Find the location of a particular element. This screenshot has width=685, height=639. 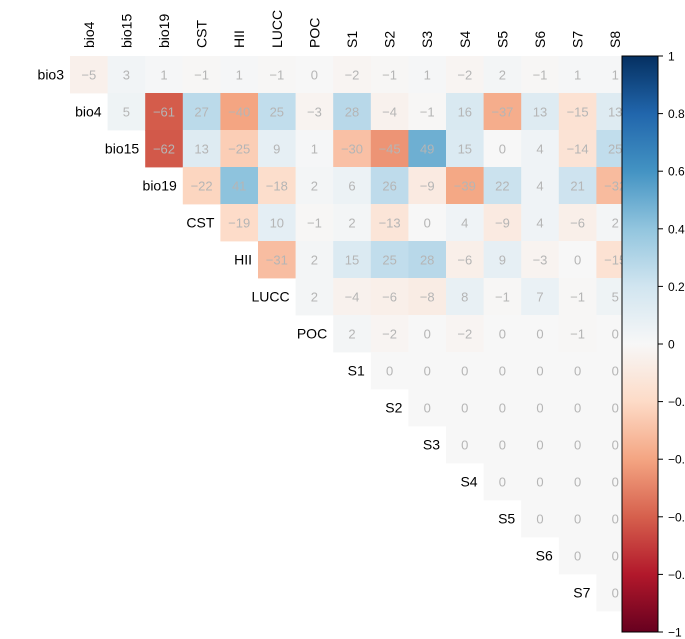

column-label-s6: S6 is located at coordinates (540, 39).